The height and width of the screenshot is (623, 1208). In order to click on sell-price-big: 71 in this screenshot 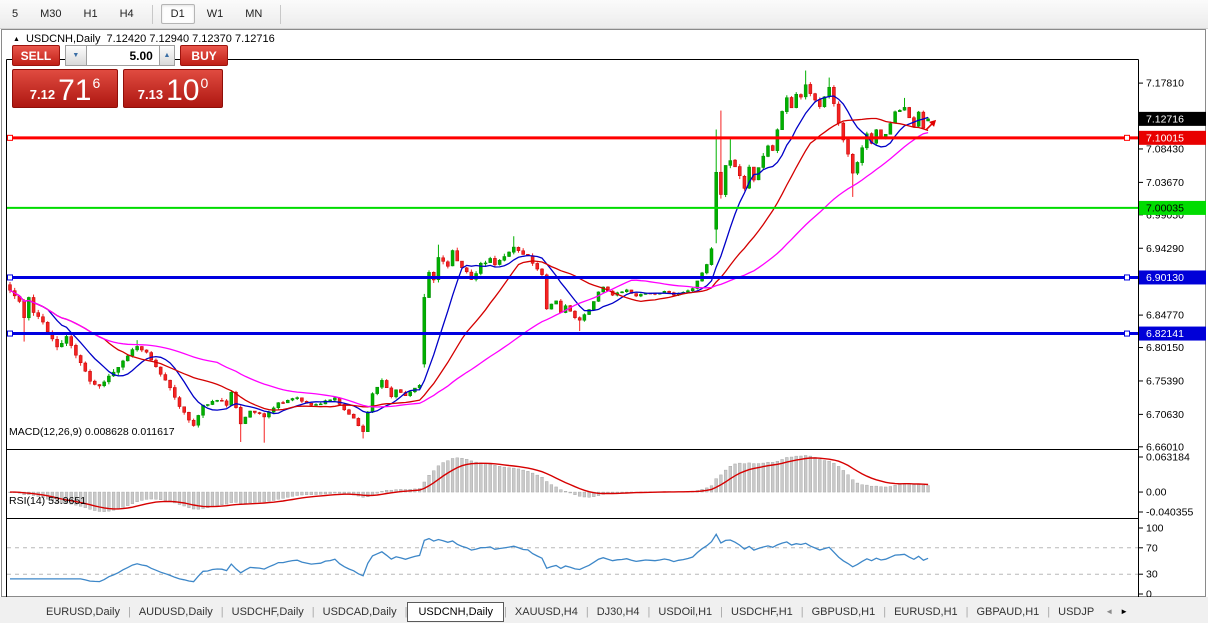, I will do `click(75, 90)`.